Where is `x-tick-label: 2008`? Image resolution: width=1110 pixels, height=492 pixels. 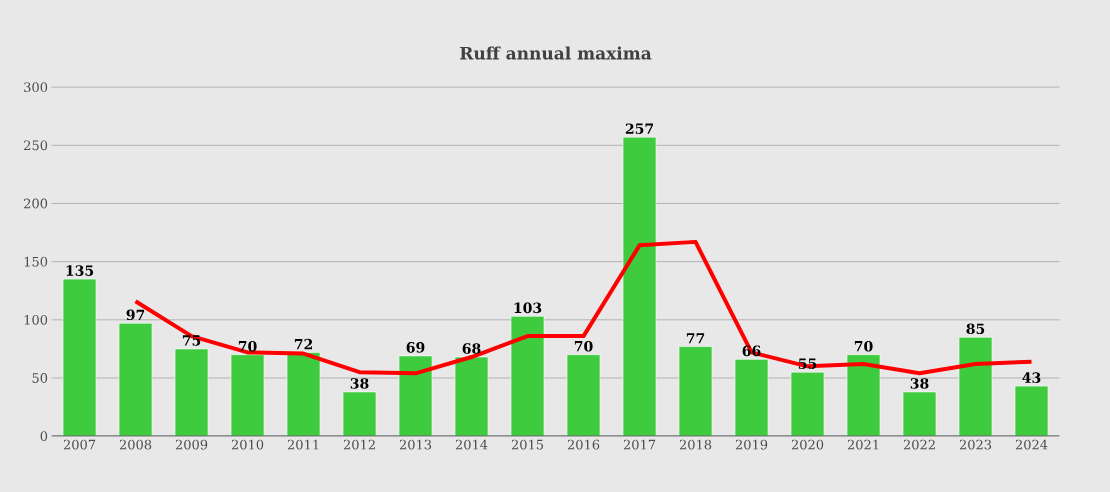 x-tick-label: 2008 is located at coordinates (135, 444).